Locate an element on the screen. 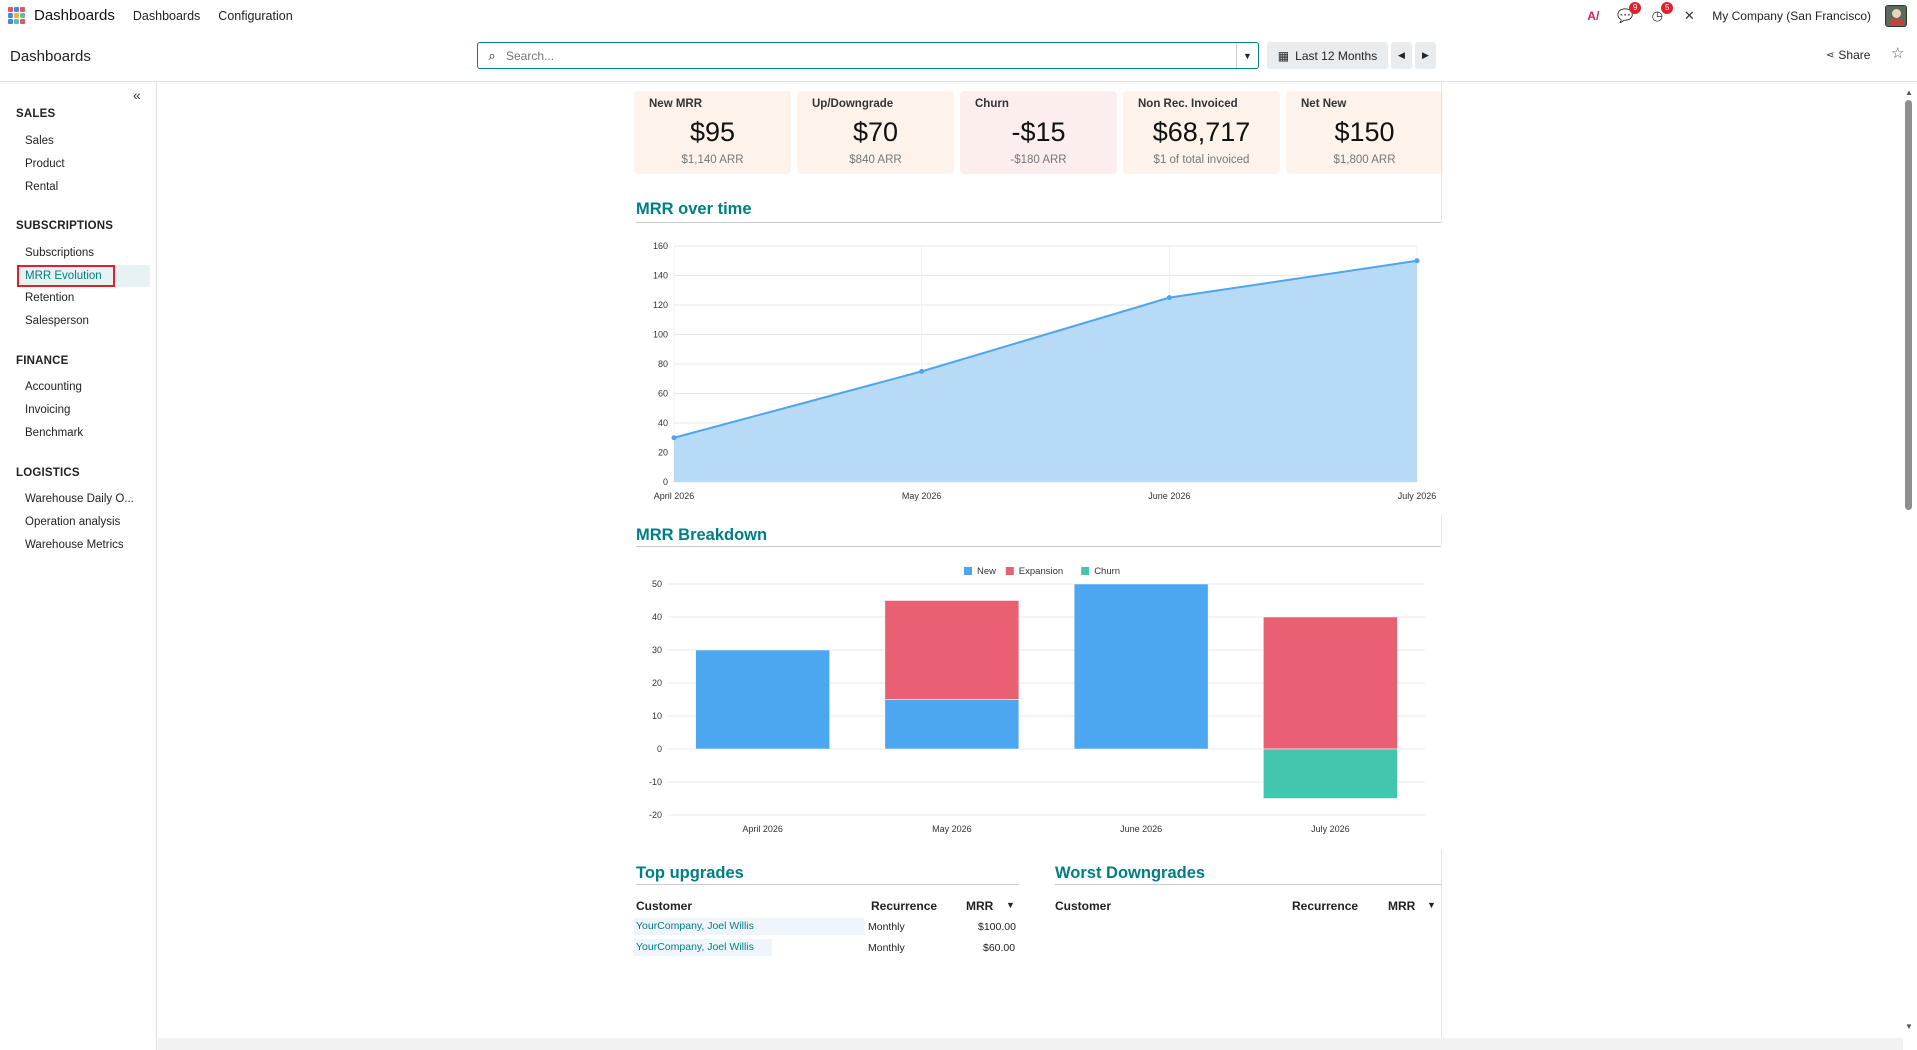  next-period-button: ▶ is located at coordinates (1425, 55).